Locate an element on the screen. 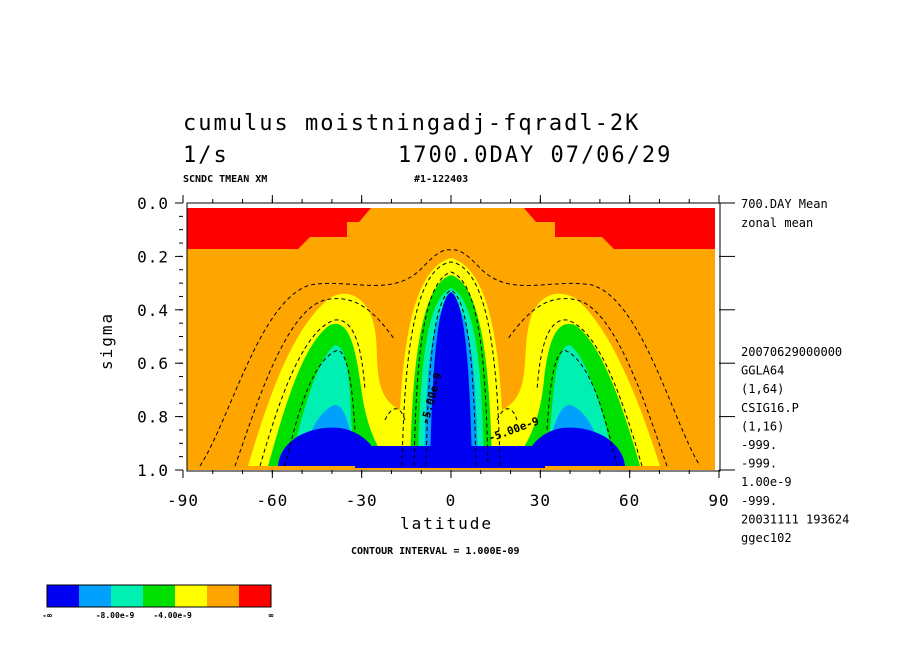  contour-right-inner is located at coordinates (507, 414).